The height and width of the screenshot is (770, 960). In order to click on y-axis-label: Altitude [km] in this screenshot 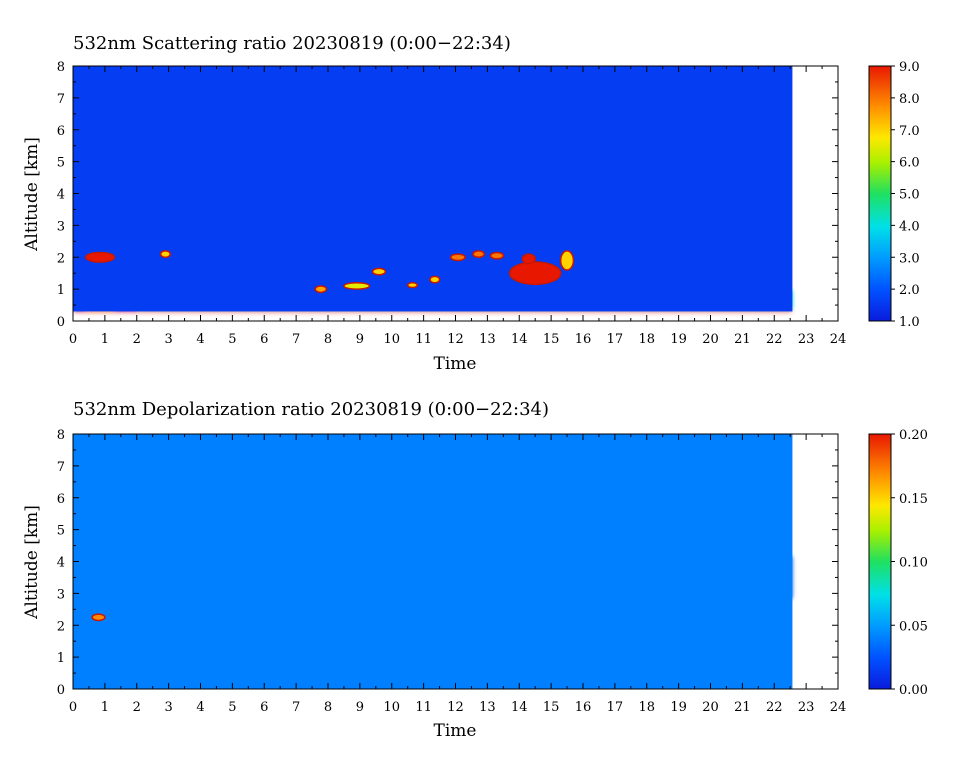, I will do `click(32, 562)`.